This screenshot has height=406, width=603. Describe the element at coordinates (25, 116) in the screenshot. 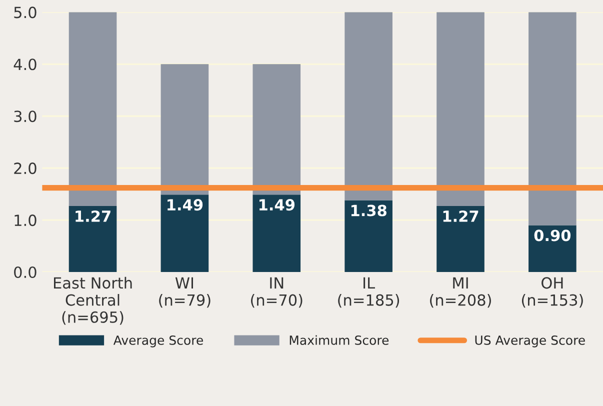

I see `y-tick-label: 3.0` at that location.